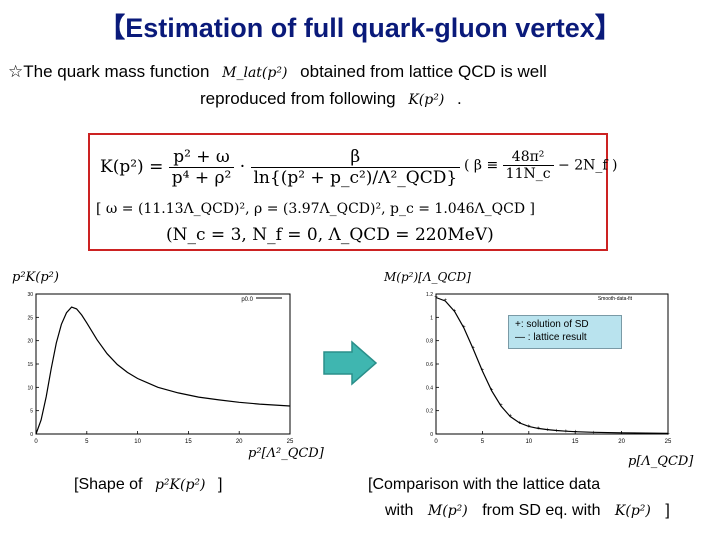 Image resolution: width=720 pixels, height=540 pixels. I want to click on intro-text-2a: reproduced from following, so click(298, 98).